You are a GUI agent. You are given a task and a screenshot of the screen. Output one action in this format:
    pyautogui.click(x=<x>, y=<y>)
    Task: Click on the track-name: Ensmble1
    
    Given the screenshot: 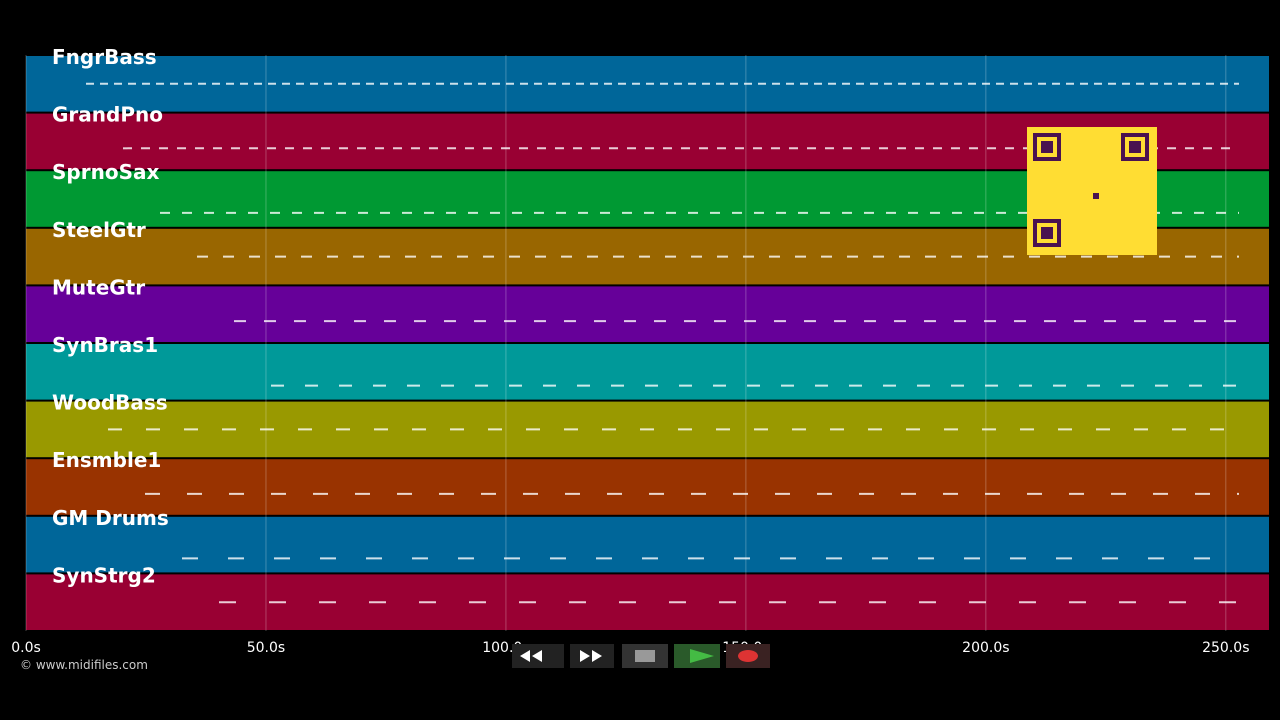 What is the action you would take?
    pyautogui.click(x=106, y=460)
    